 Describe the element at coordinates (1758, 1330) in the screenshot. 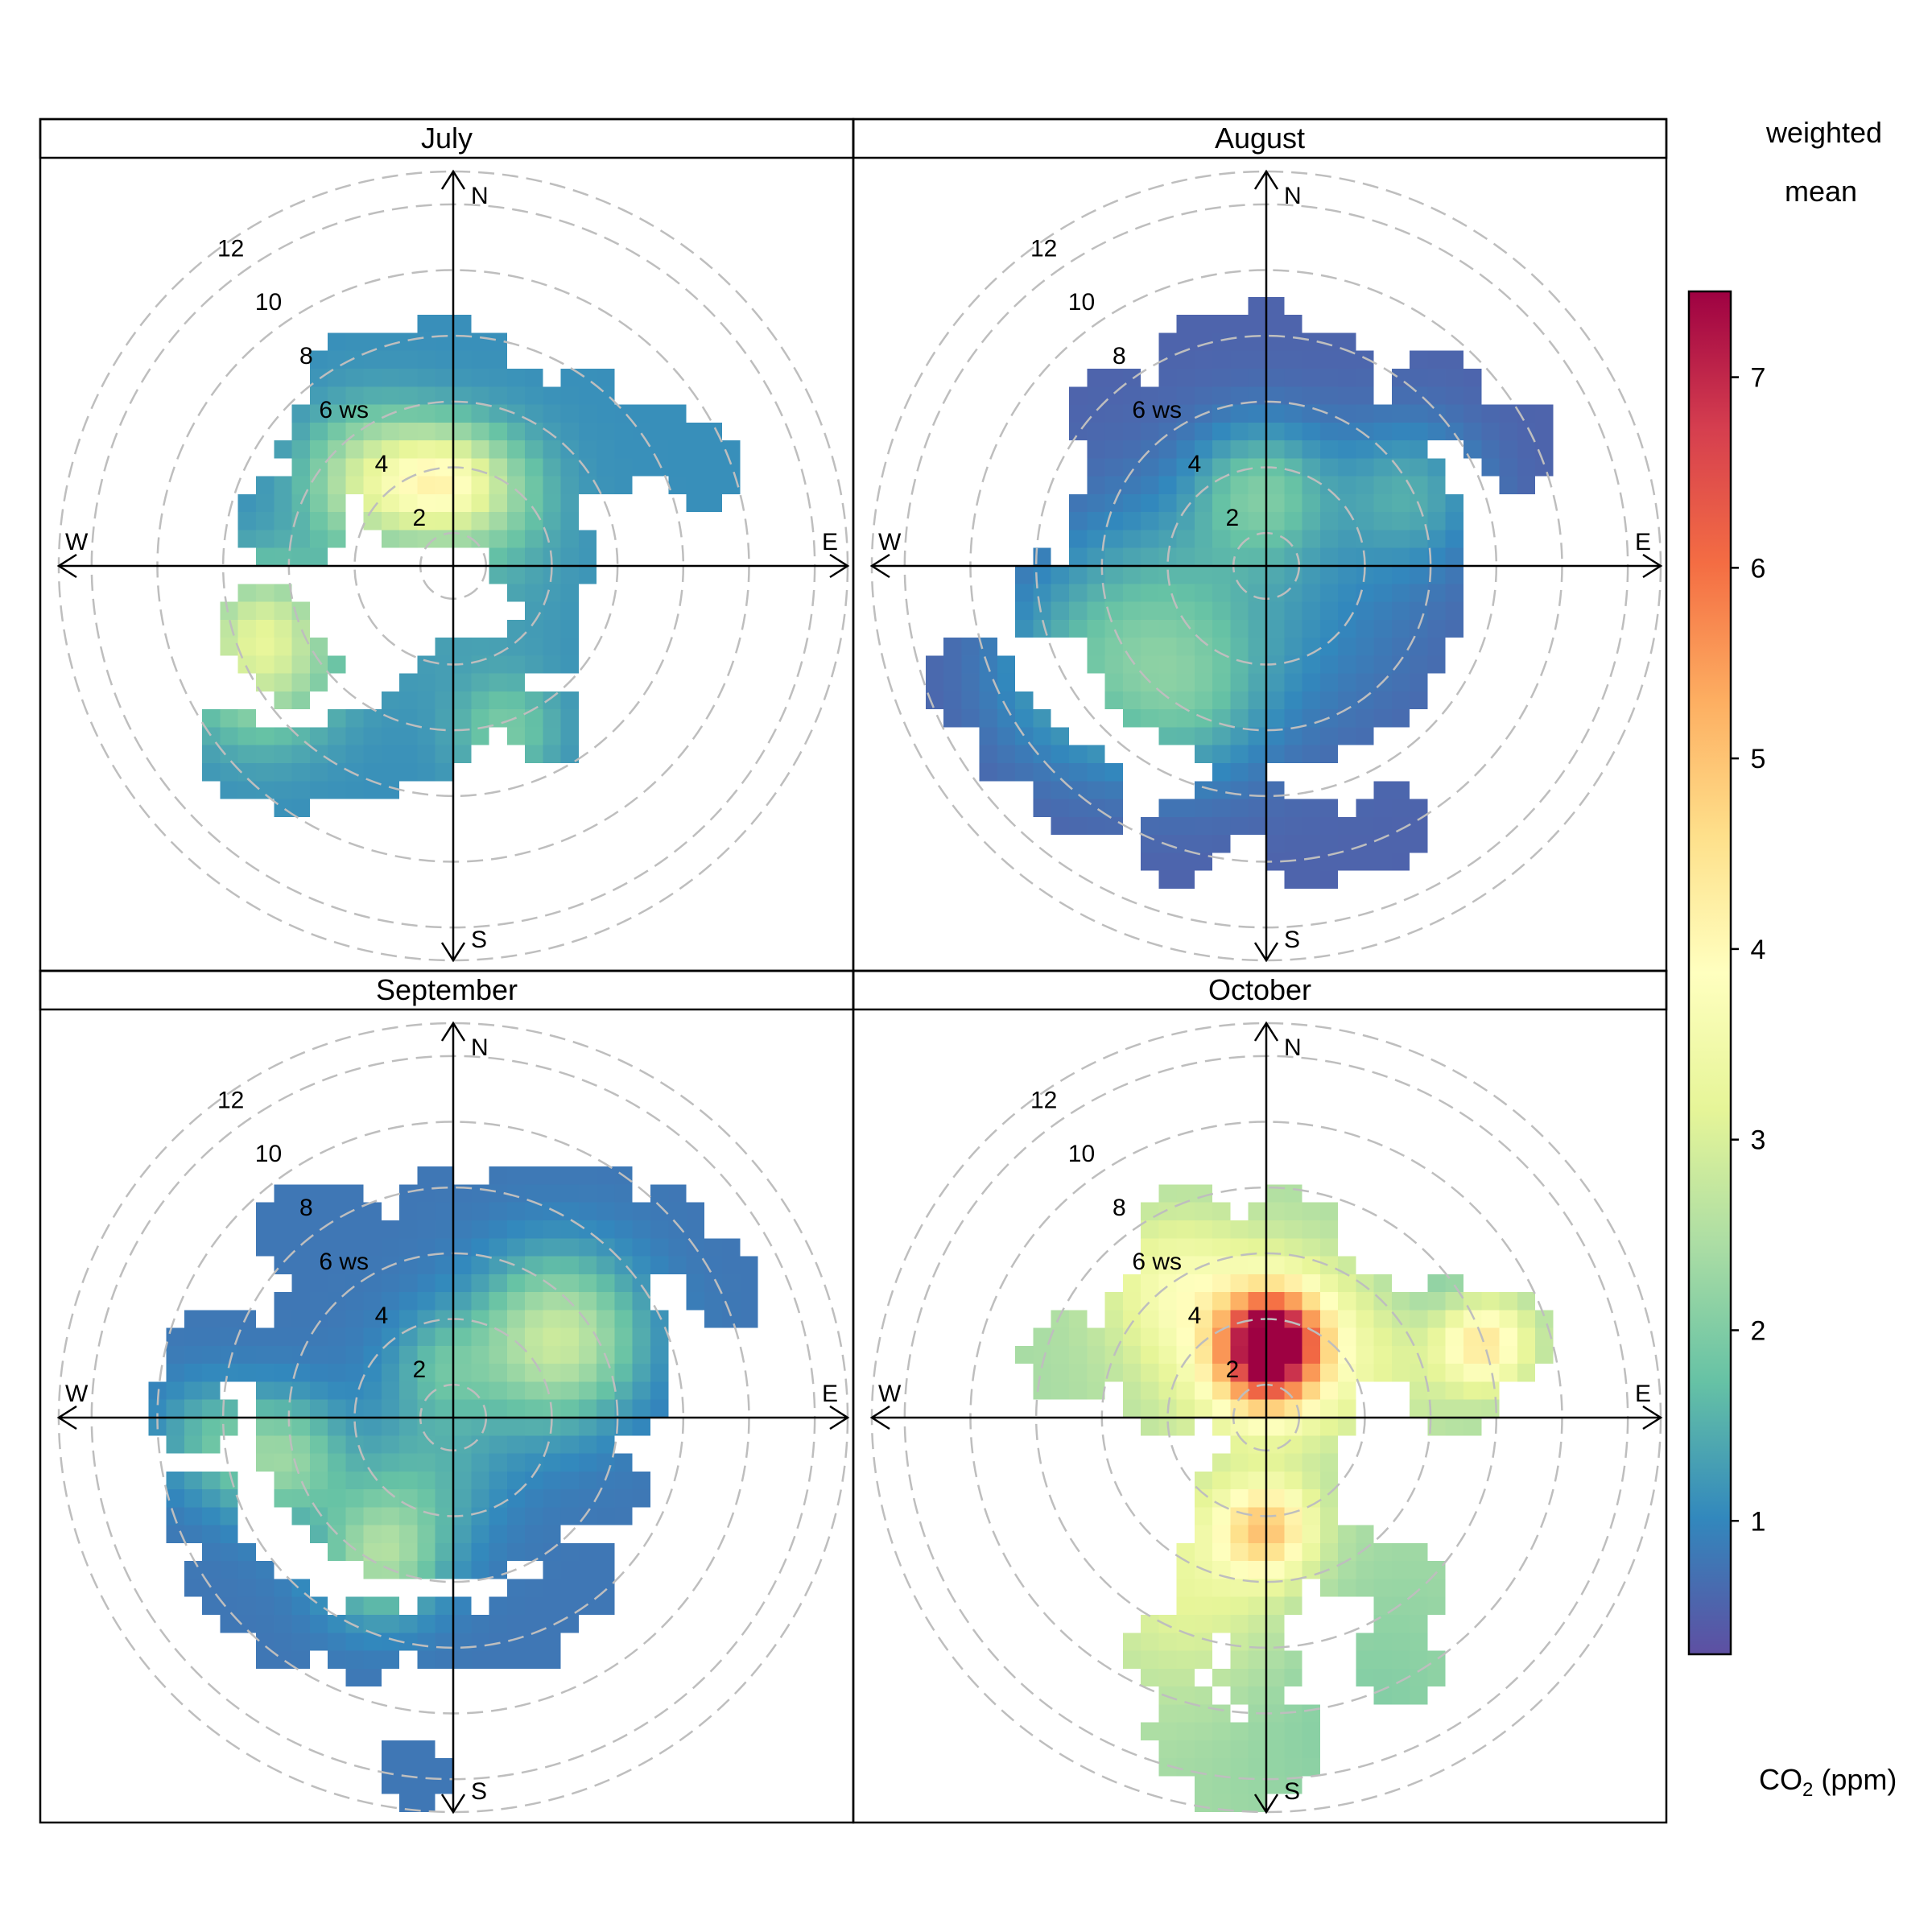

I see `colorkey-tick-2: 2` at that location.